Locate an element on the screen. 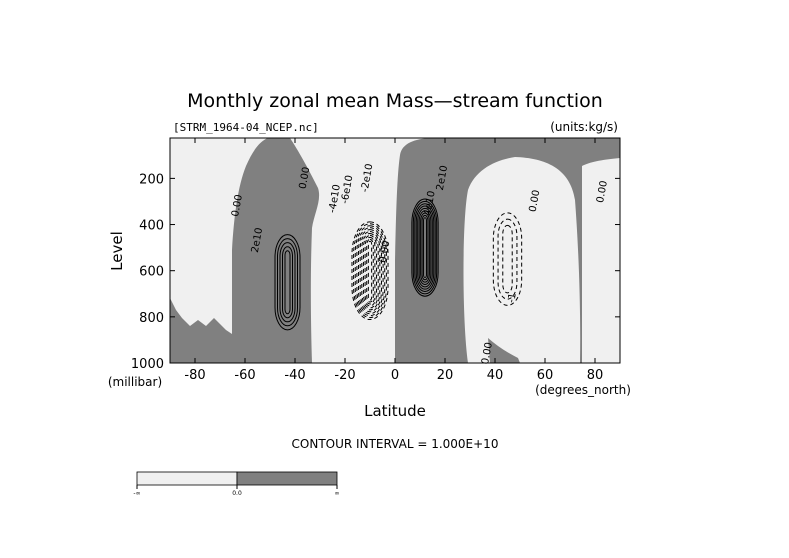 This screenshot has width=789, height=558. positive-region-south-pole-surface is located at coordinates (201, 330).